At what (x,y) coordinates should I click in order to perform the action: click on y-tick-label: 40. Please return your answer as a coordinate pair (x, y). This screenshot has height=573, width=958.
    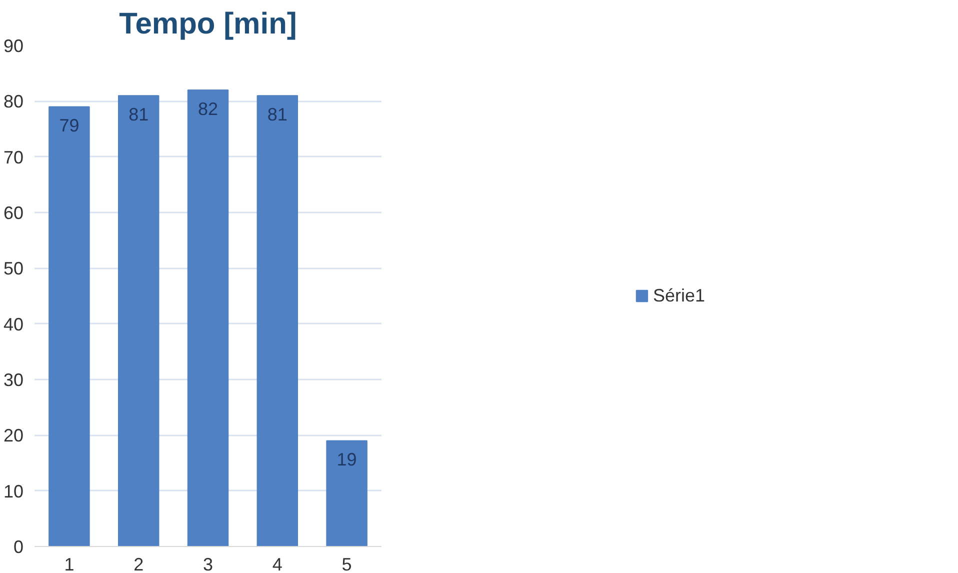
    Looking at the image, I should click on (13, 324).